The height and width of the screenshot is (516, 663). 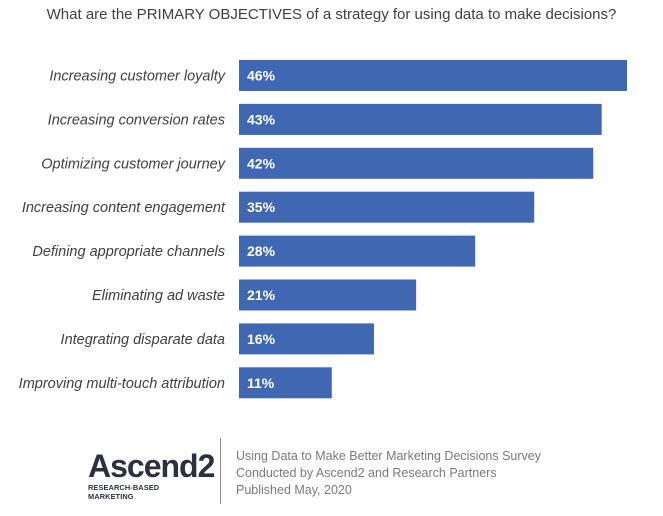 I want to click on category-label-8: Improving multi-touch attribution, so click(x=122, y=384).